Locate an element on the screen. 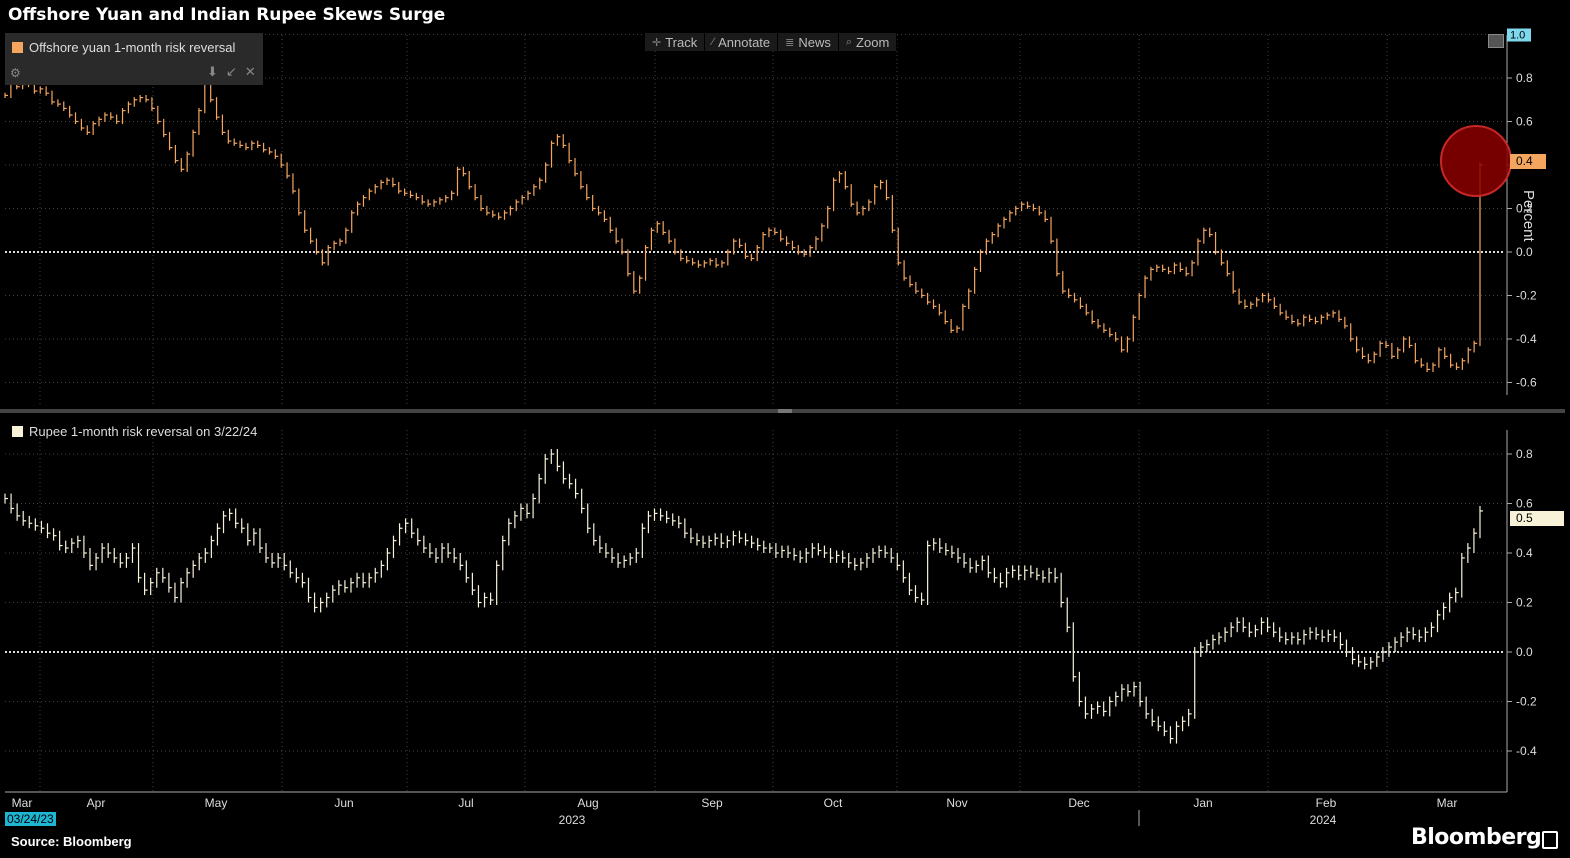 The height and width of the screenshot is (858, 1570). annotate-button: ⁄ Annotate is located at coordinates (742, 42).